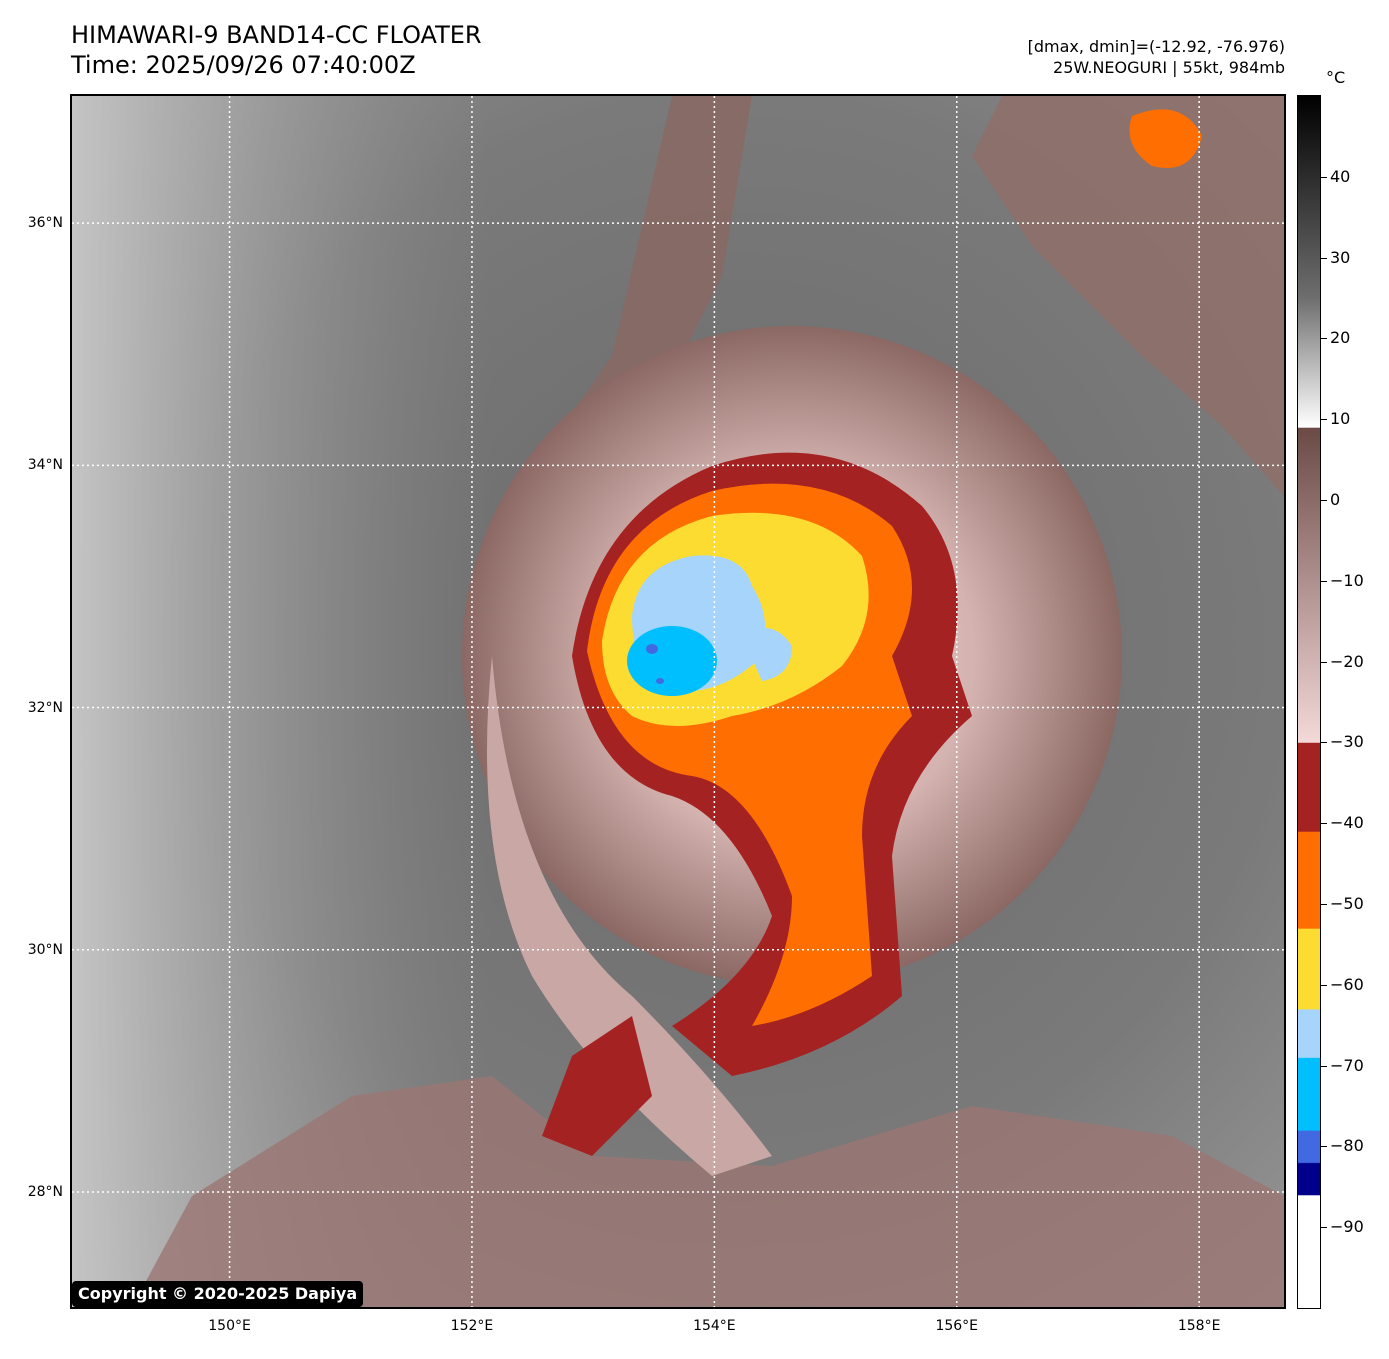 The width and height of the screenshot is (1389, 1359). What do you see at coordinates (276, 35) in the screenshot?
I see `chart-title: HIMAWARI-9 BAND14-CC FLOATER` at bounding box center [276, 35].